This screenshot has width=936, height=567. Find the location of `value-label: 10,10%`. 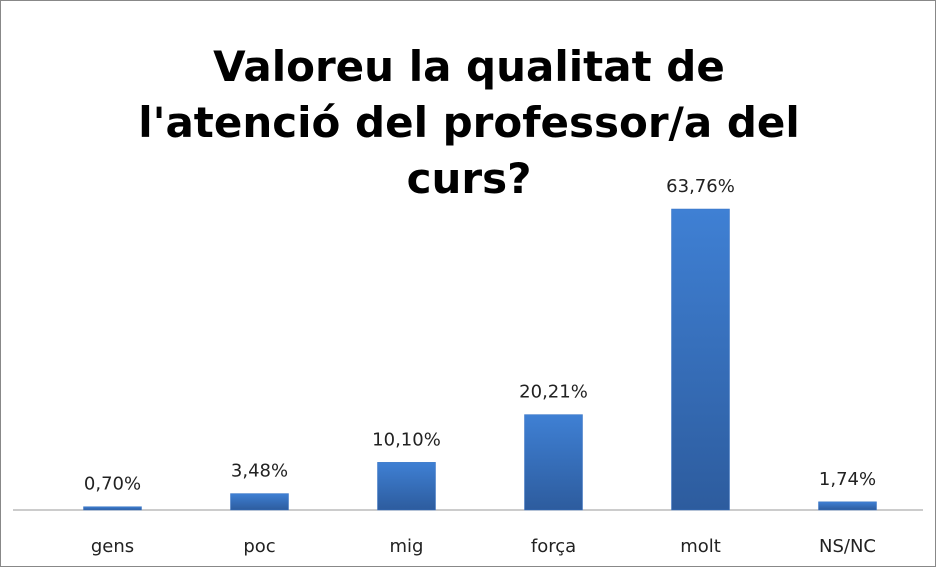

value-label: 10,10% is located at coordinates (406, 439).